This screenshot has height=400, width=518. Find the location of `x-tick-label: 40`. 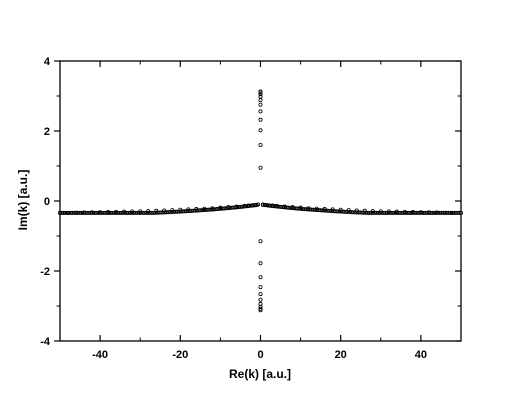

x-tick-label: 40 is located at coordinates (421, 355).